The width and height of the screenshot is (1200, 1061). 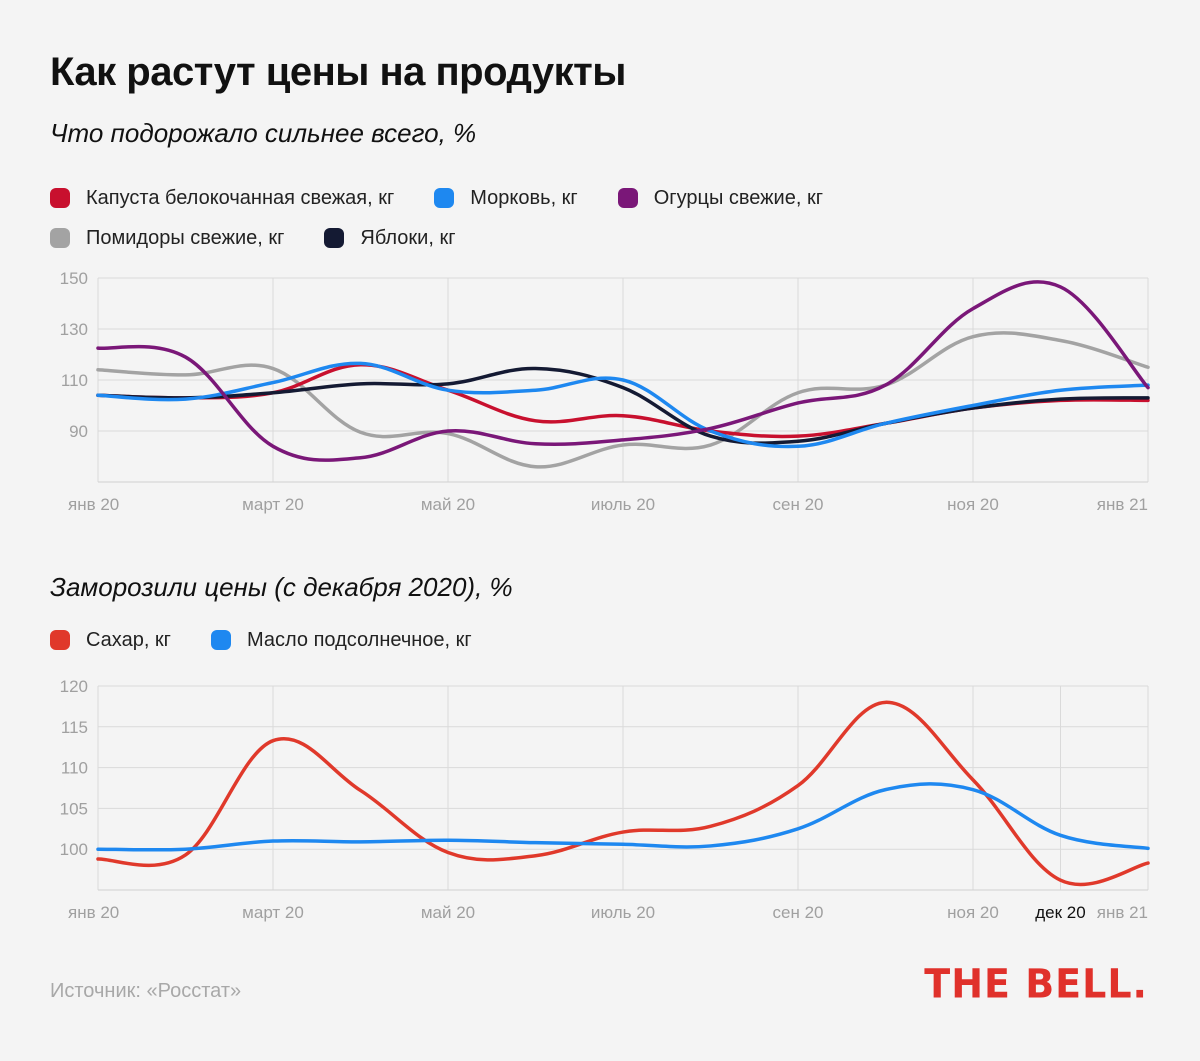 I want to click on legend-item-sunflower-oil: Масло подсолнечное, кг, so click(x=341, y=640).